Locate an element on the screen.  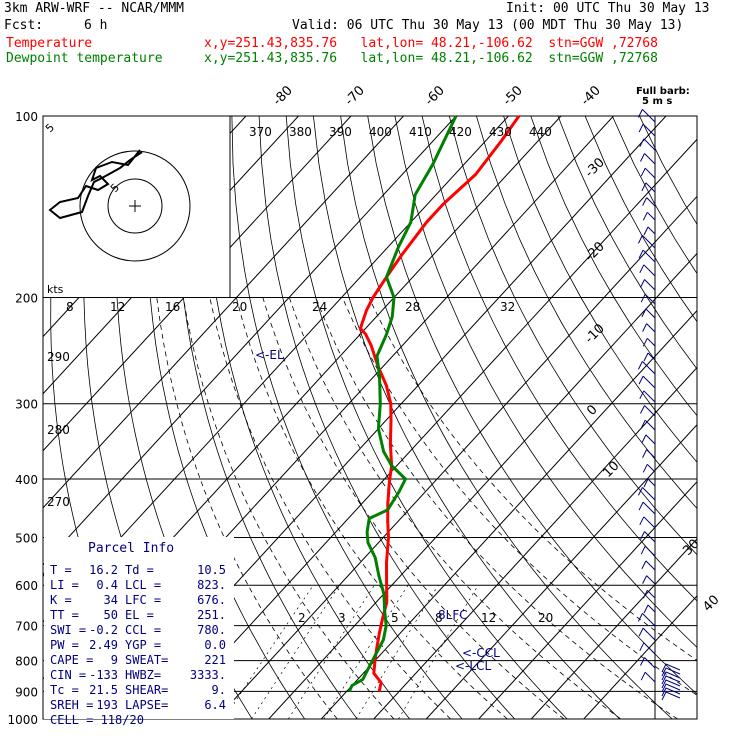
hodograph-speed-label: 32 is located at coordinates (507, 307).